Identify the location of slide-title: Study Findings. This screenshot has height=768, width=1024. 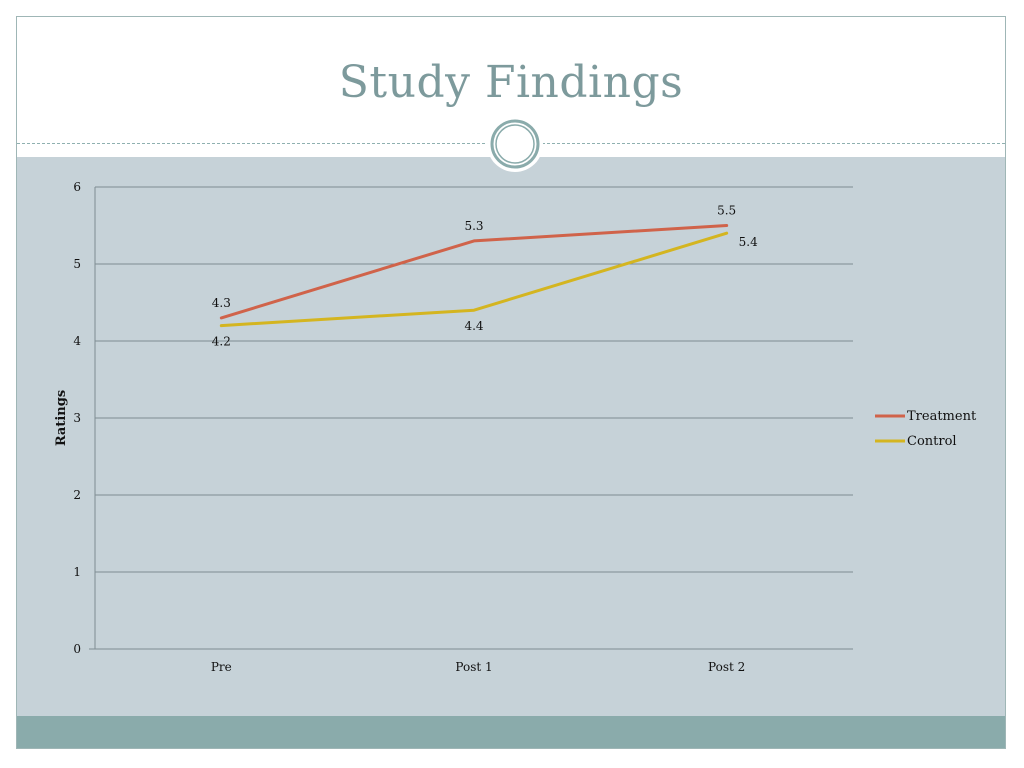
(511, 82).